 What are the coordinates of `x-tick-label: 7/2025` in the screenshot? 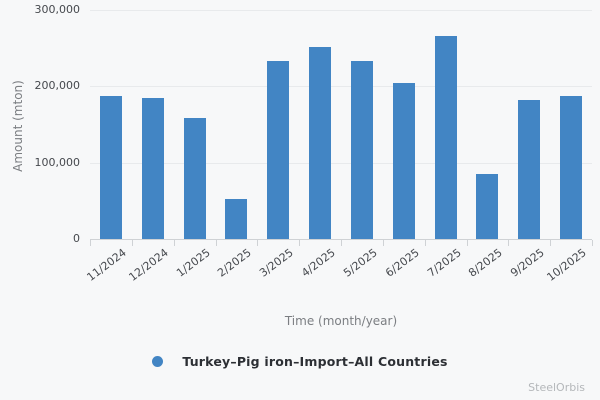 It's located at (444, 263).